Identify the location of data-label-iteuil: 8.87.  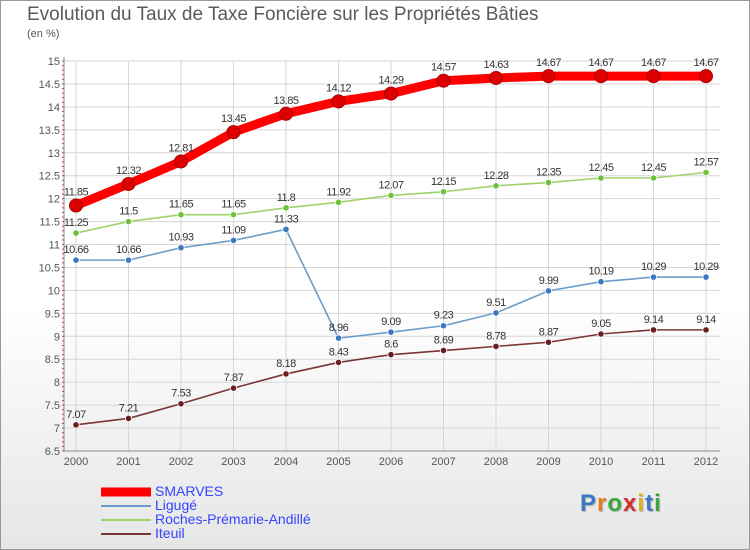
(549, 332).